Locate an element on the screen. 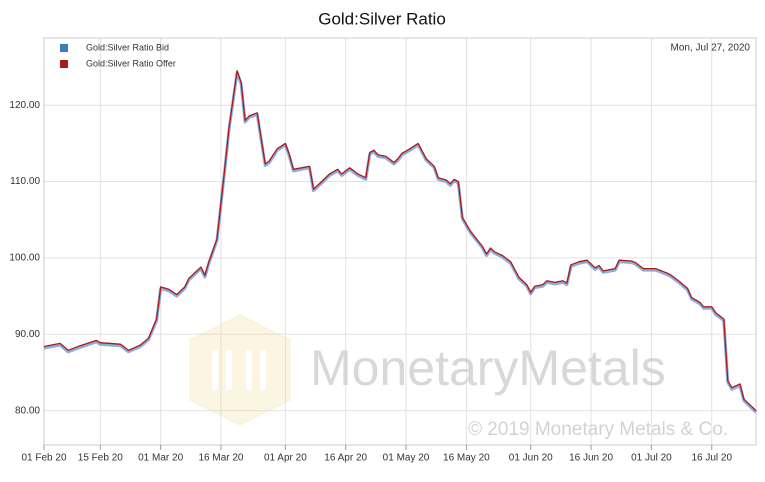  x-tick-label: 01 May 20 is located at coordinates (406, 458).